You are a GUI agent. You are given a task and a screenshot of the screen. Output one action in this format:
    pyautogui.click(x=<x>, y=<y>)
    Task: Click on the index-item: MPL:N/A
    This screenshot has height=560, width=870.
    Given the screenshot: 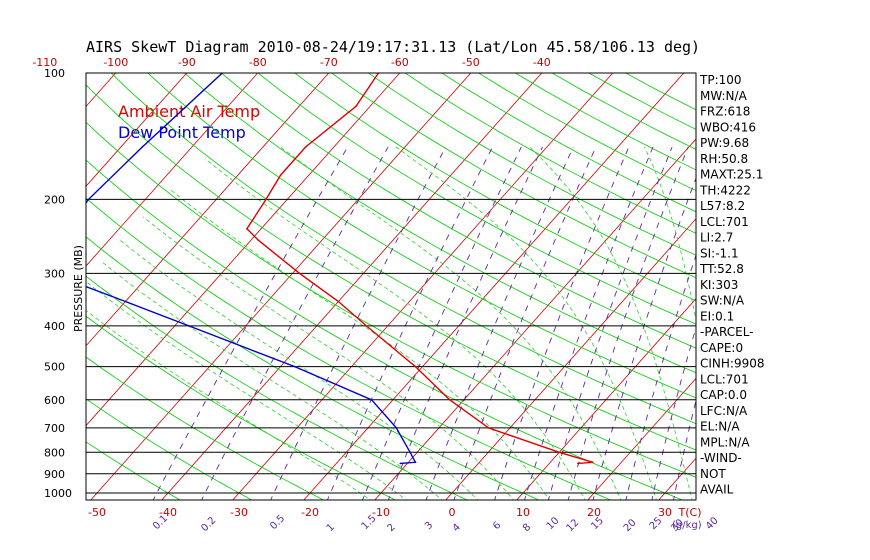 What is the action you would take?
    pyautogui.click(x=725, y=442)
    